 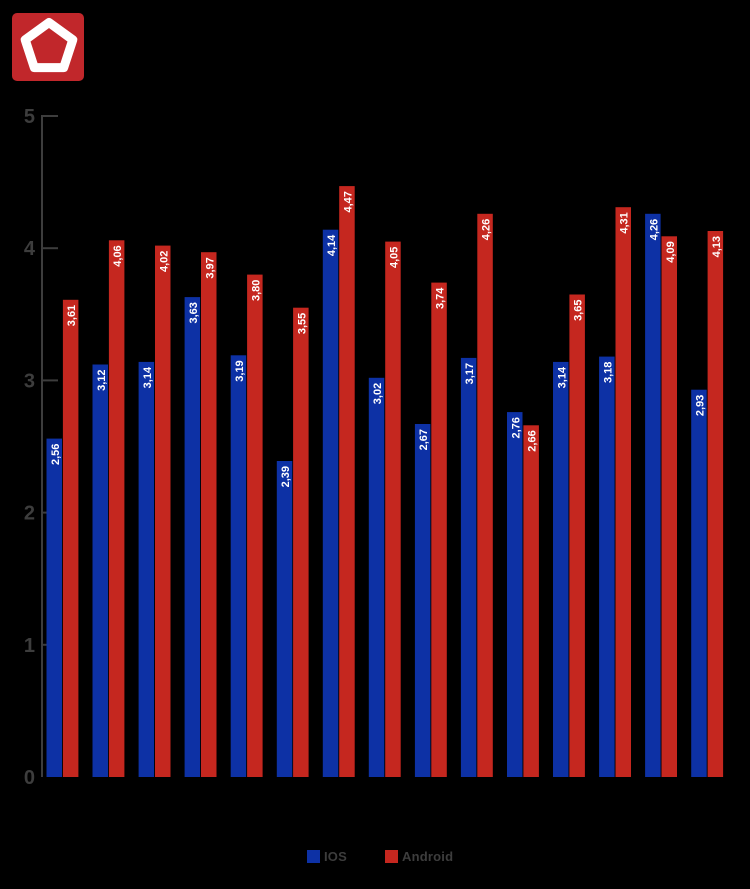 I want to click on y-tick-label-1: 1, so click(x=29, y=646).